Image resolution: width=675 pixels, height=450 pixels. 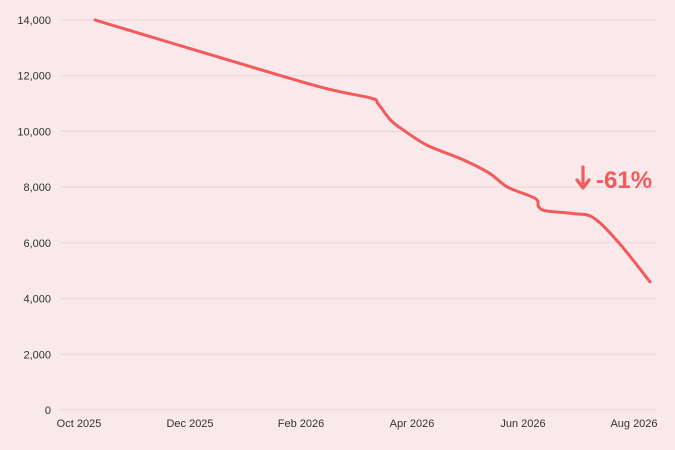 What do you see at coordinates (37, 355) in the screenshot?
I see `y-tick-label: 2,000` at bounding box center [37, 355].